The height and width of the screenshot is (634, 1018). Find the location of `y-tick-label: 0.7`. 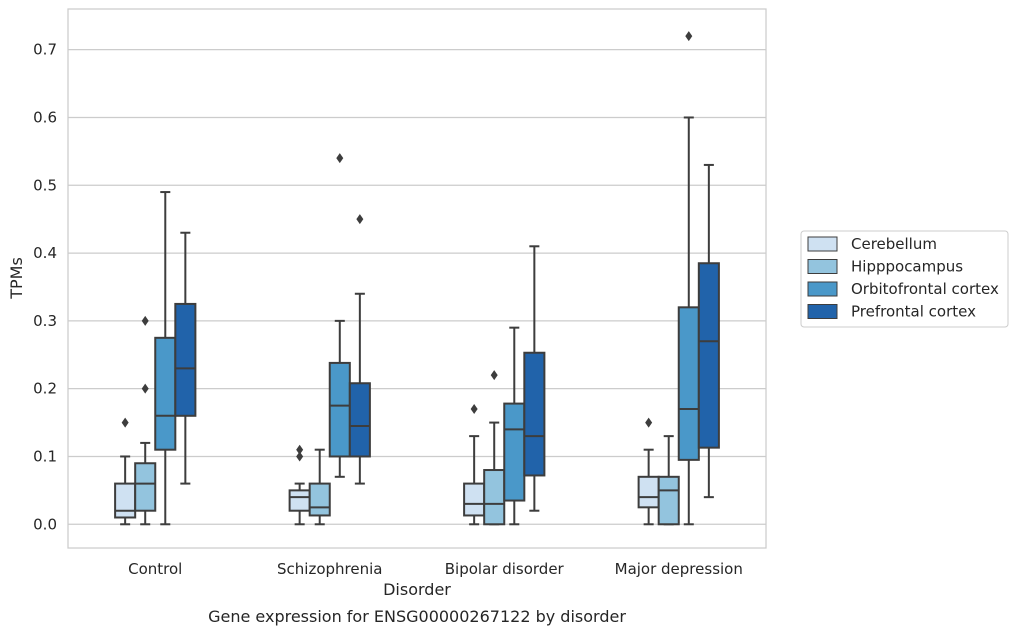

y-tick-label: 0.7 is located at coordinates (45, 50).